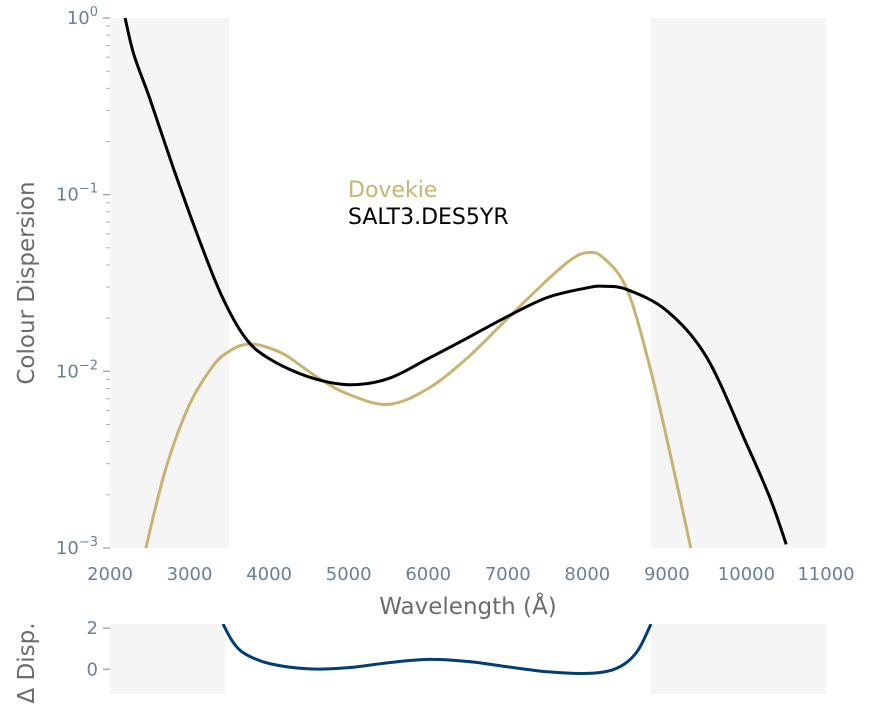 This screenshot has height=709, width=872. What do you see at coordinates (92, 669) in the screenshot?
I see `residual-y-tick-label: 0` at bounding box center [92, 669].